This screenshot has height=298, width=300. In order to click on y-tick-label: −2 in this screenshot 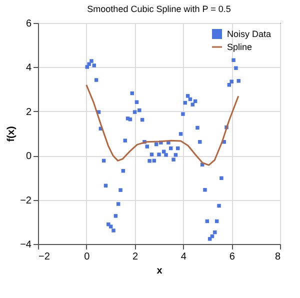, I will do `click(26, 200)`.